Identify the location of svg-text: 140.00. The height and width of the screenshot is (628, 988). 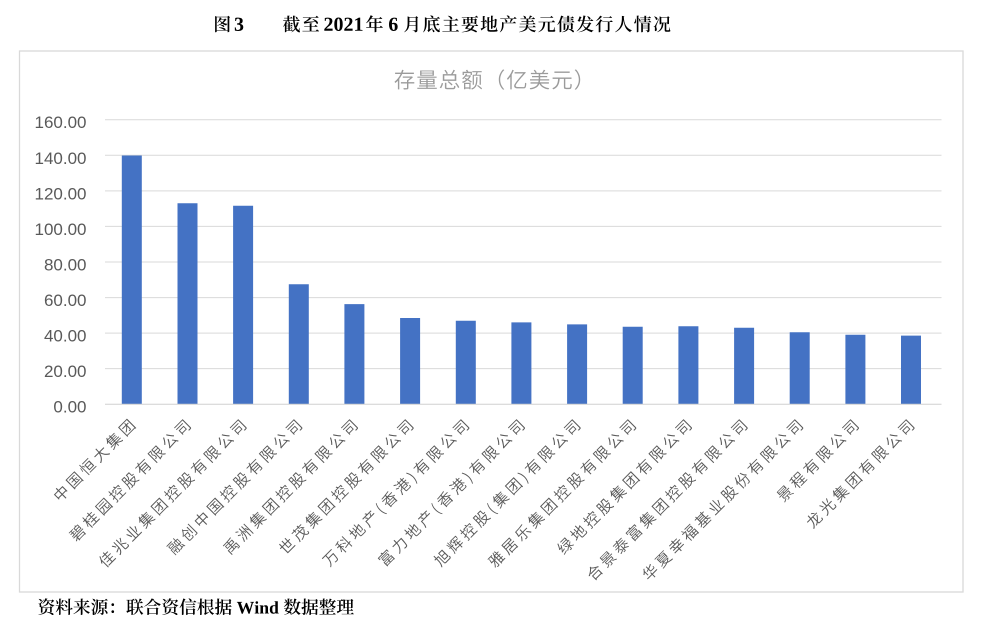
(61, 158).